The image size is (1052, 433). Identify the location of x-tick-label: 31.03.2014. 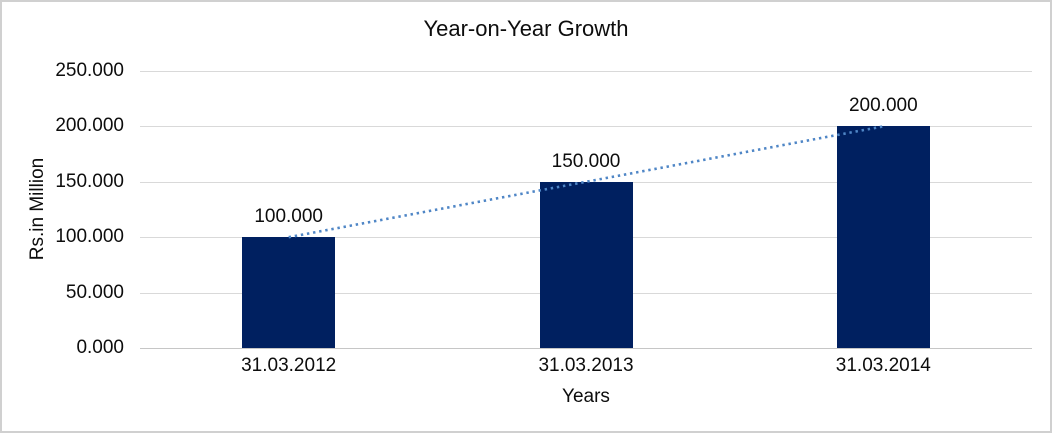
(883, 365).